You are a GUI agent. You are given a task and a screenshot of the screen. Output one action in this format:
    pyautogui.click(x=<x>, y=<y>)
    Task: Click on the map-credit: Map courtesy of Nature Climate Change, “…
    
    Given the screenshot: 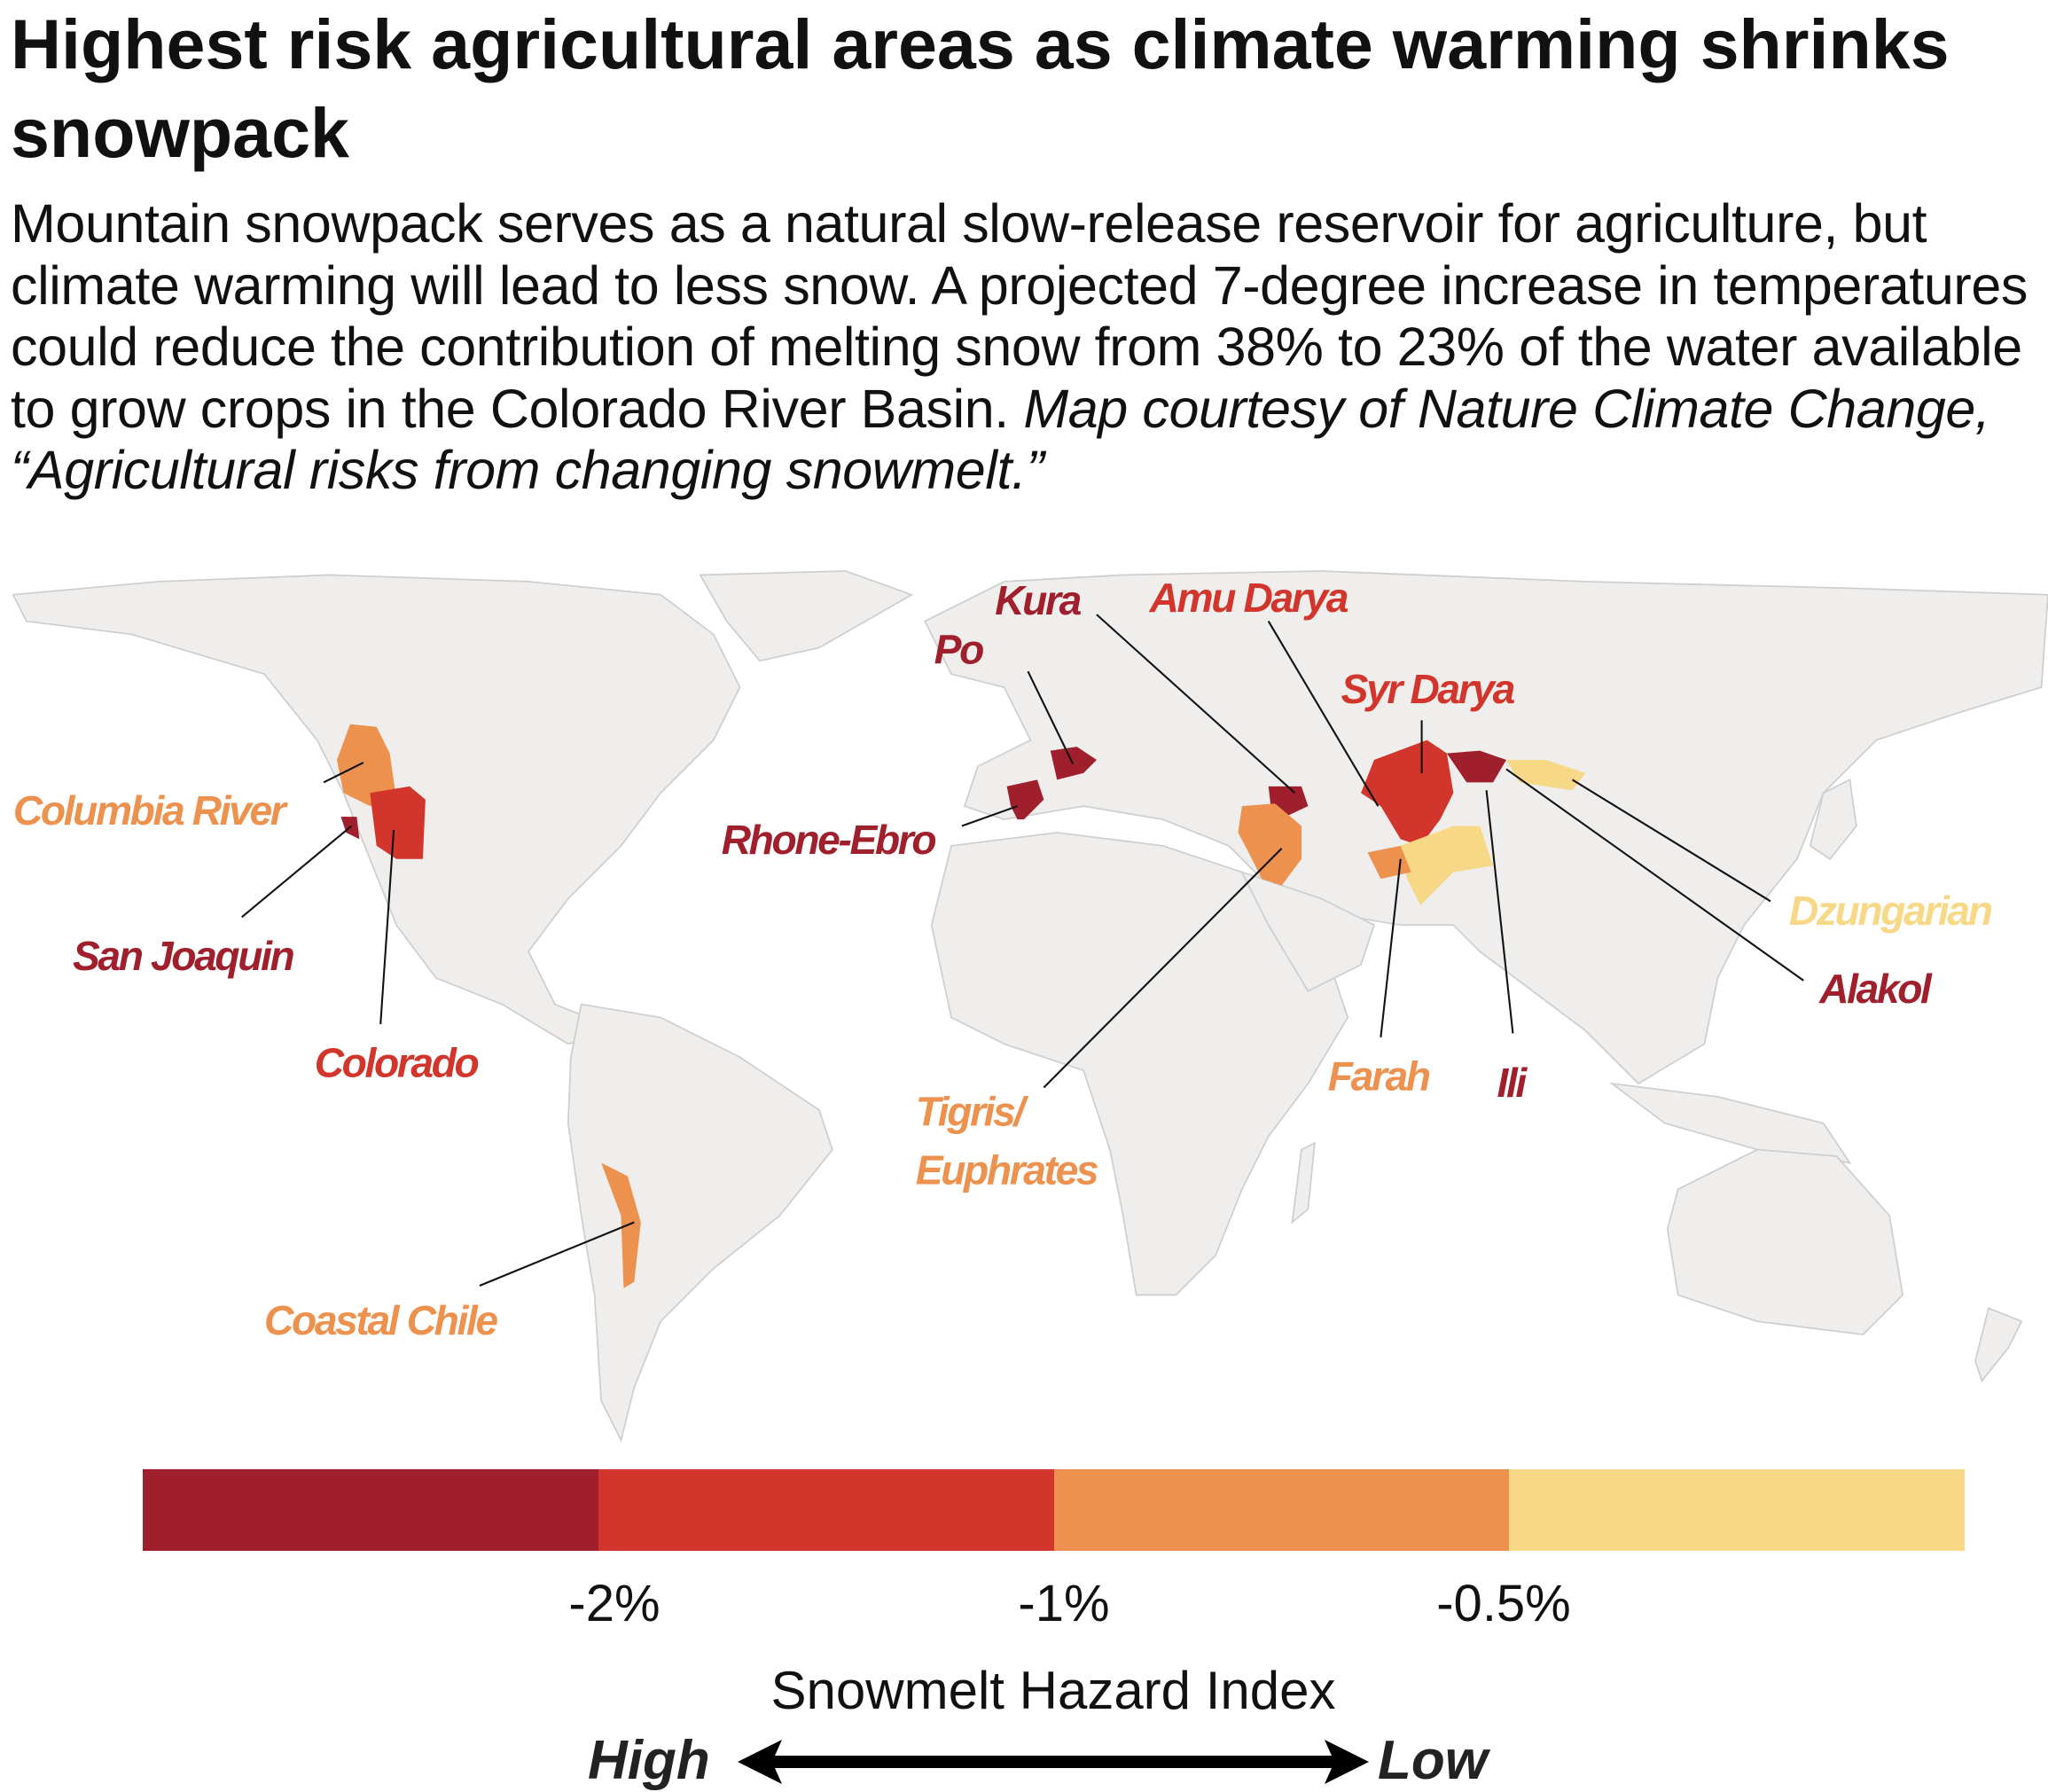 What is the action you would take?
    pyautogui.click(x=1000, y=439)
    